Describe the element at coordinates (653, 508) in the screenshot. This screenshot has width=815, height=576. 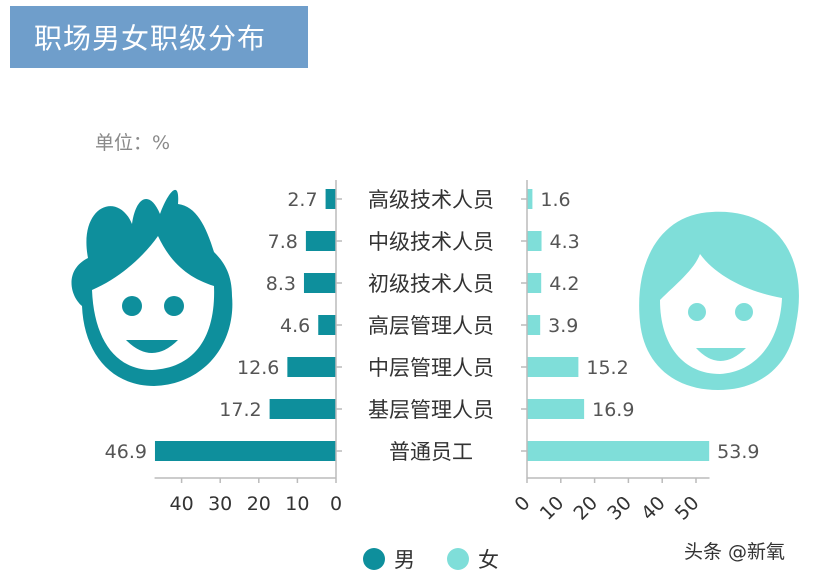
I see `x-tick-label-female-4: 40` at that location.